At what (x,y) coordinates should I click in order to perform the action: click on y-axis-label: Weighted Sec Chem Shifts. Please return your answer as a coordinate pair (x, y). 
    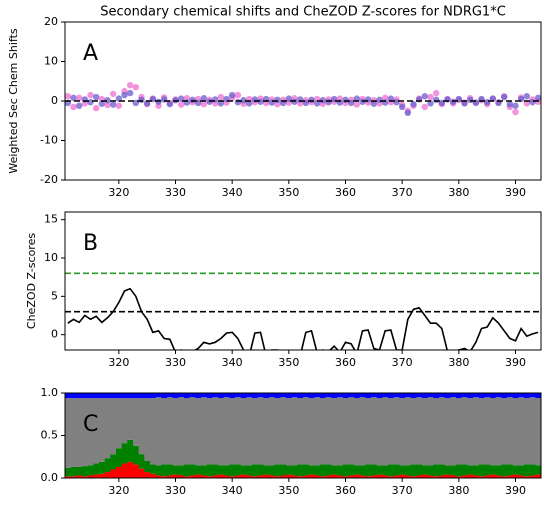
    Looking at the image, I should click on (13, 100).